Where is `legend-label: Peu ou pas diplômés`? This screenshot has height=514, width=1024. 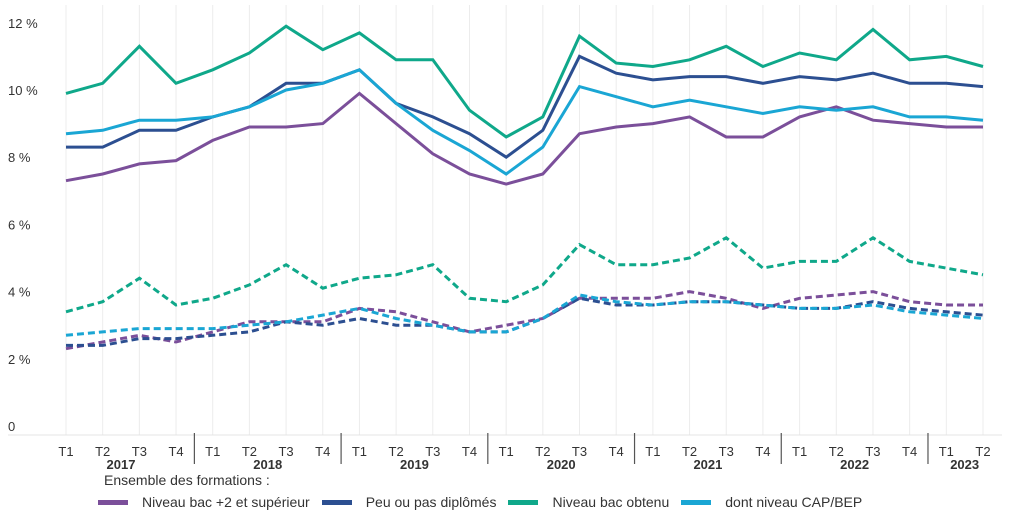
legend-label: Peu ou pas diplômés is located at coordinates (431, 502).